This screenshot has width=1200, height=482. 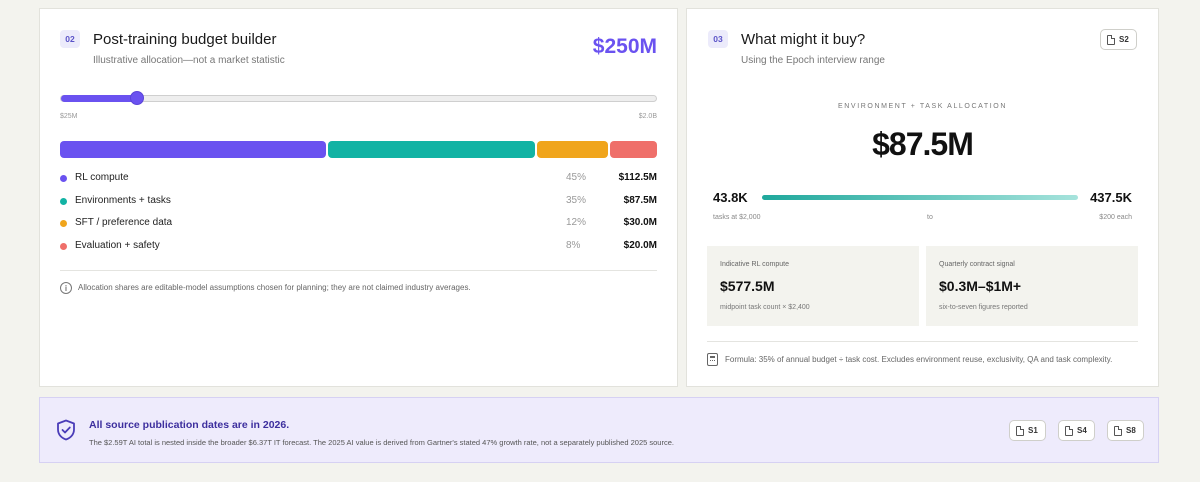 I want to click on allocation-percent: 8%, so click(x=573, y=245).